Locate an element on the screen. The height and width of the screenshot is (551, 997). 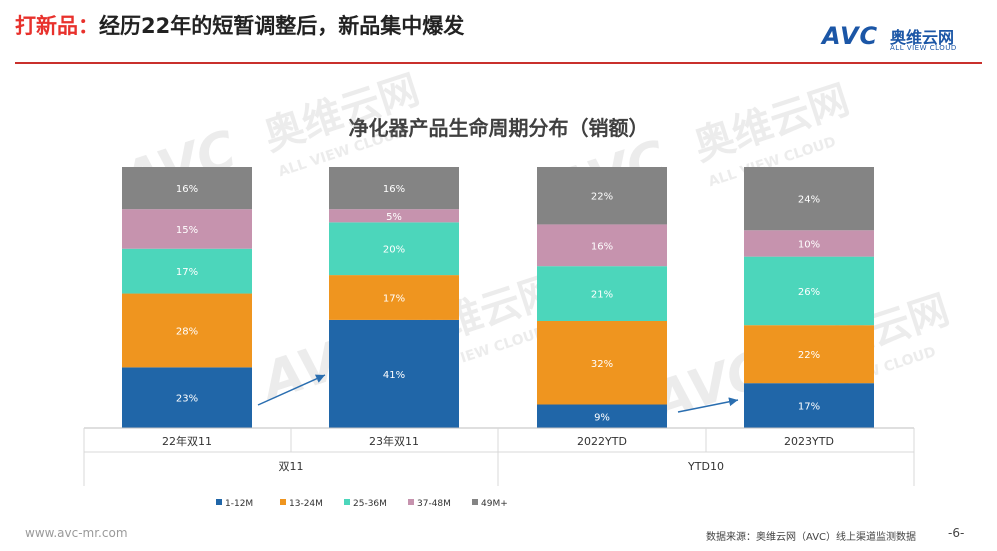
data-label-2-1: 32% is located at coordinates (602, 364).